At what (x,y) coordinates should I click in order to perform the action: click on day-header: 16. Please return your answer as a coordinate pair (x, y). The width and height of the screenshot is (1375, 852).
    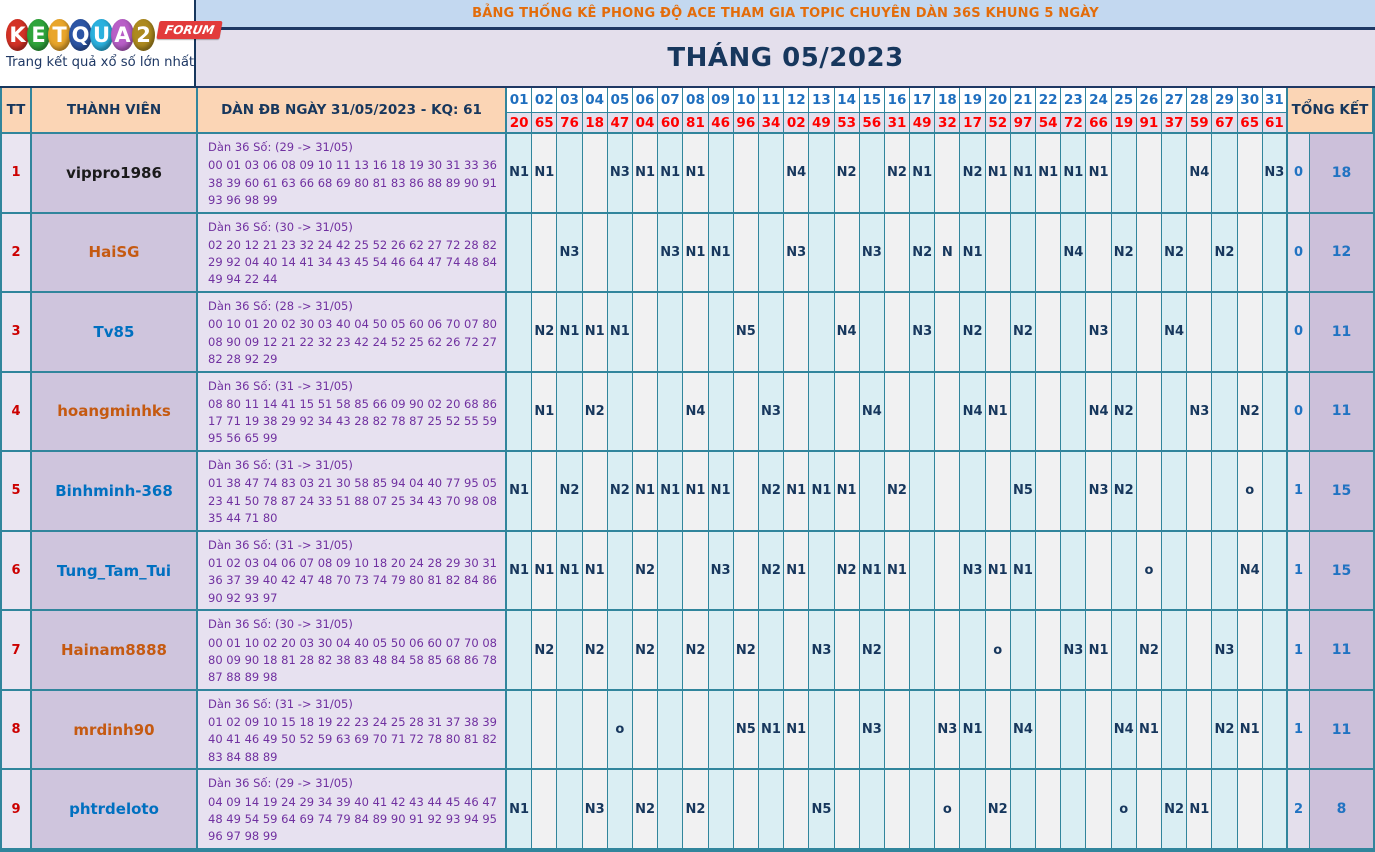
    Looking at the image, I should click on (897, 100).